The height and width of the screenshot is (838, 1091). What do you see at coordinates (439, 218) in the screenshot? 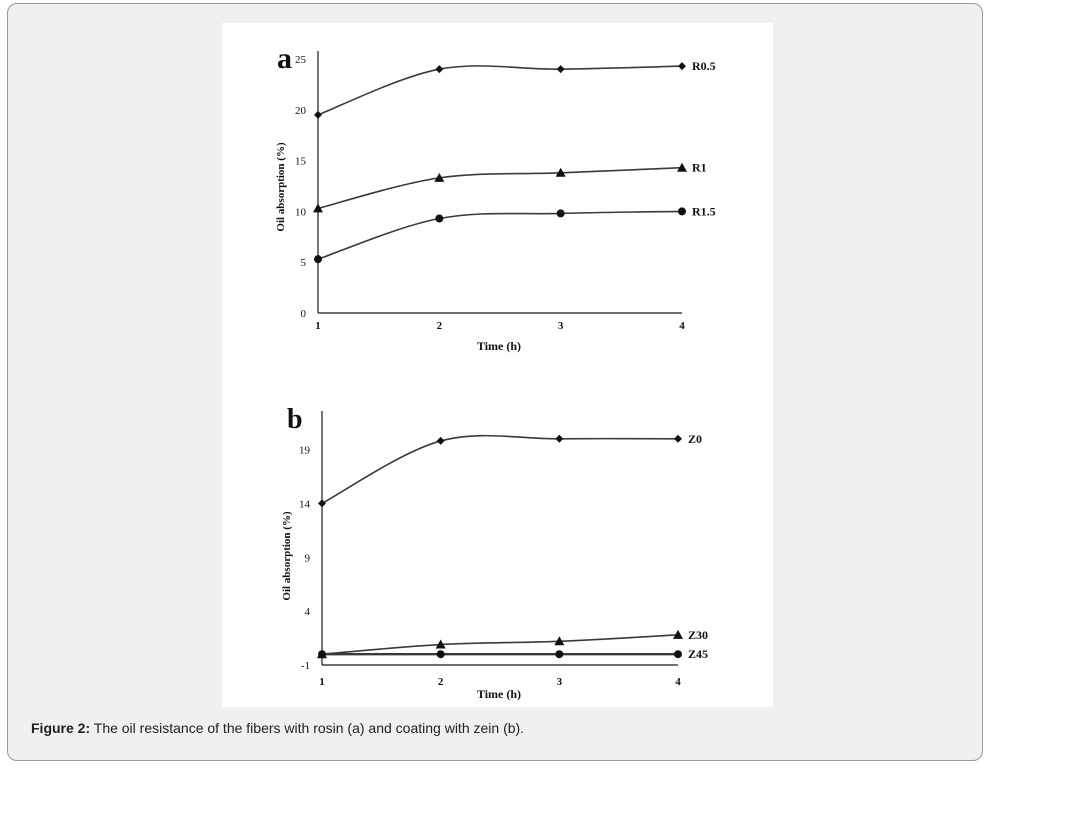
I see `panel-a-series-R1.5-point-2` at bounding box center [439, 218].